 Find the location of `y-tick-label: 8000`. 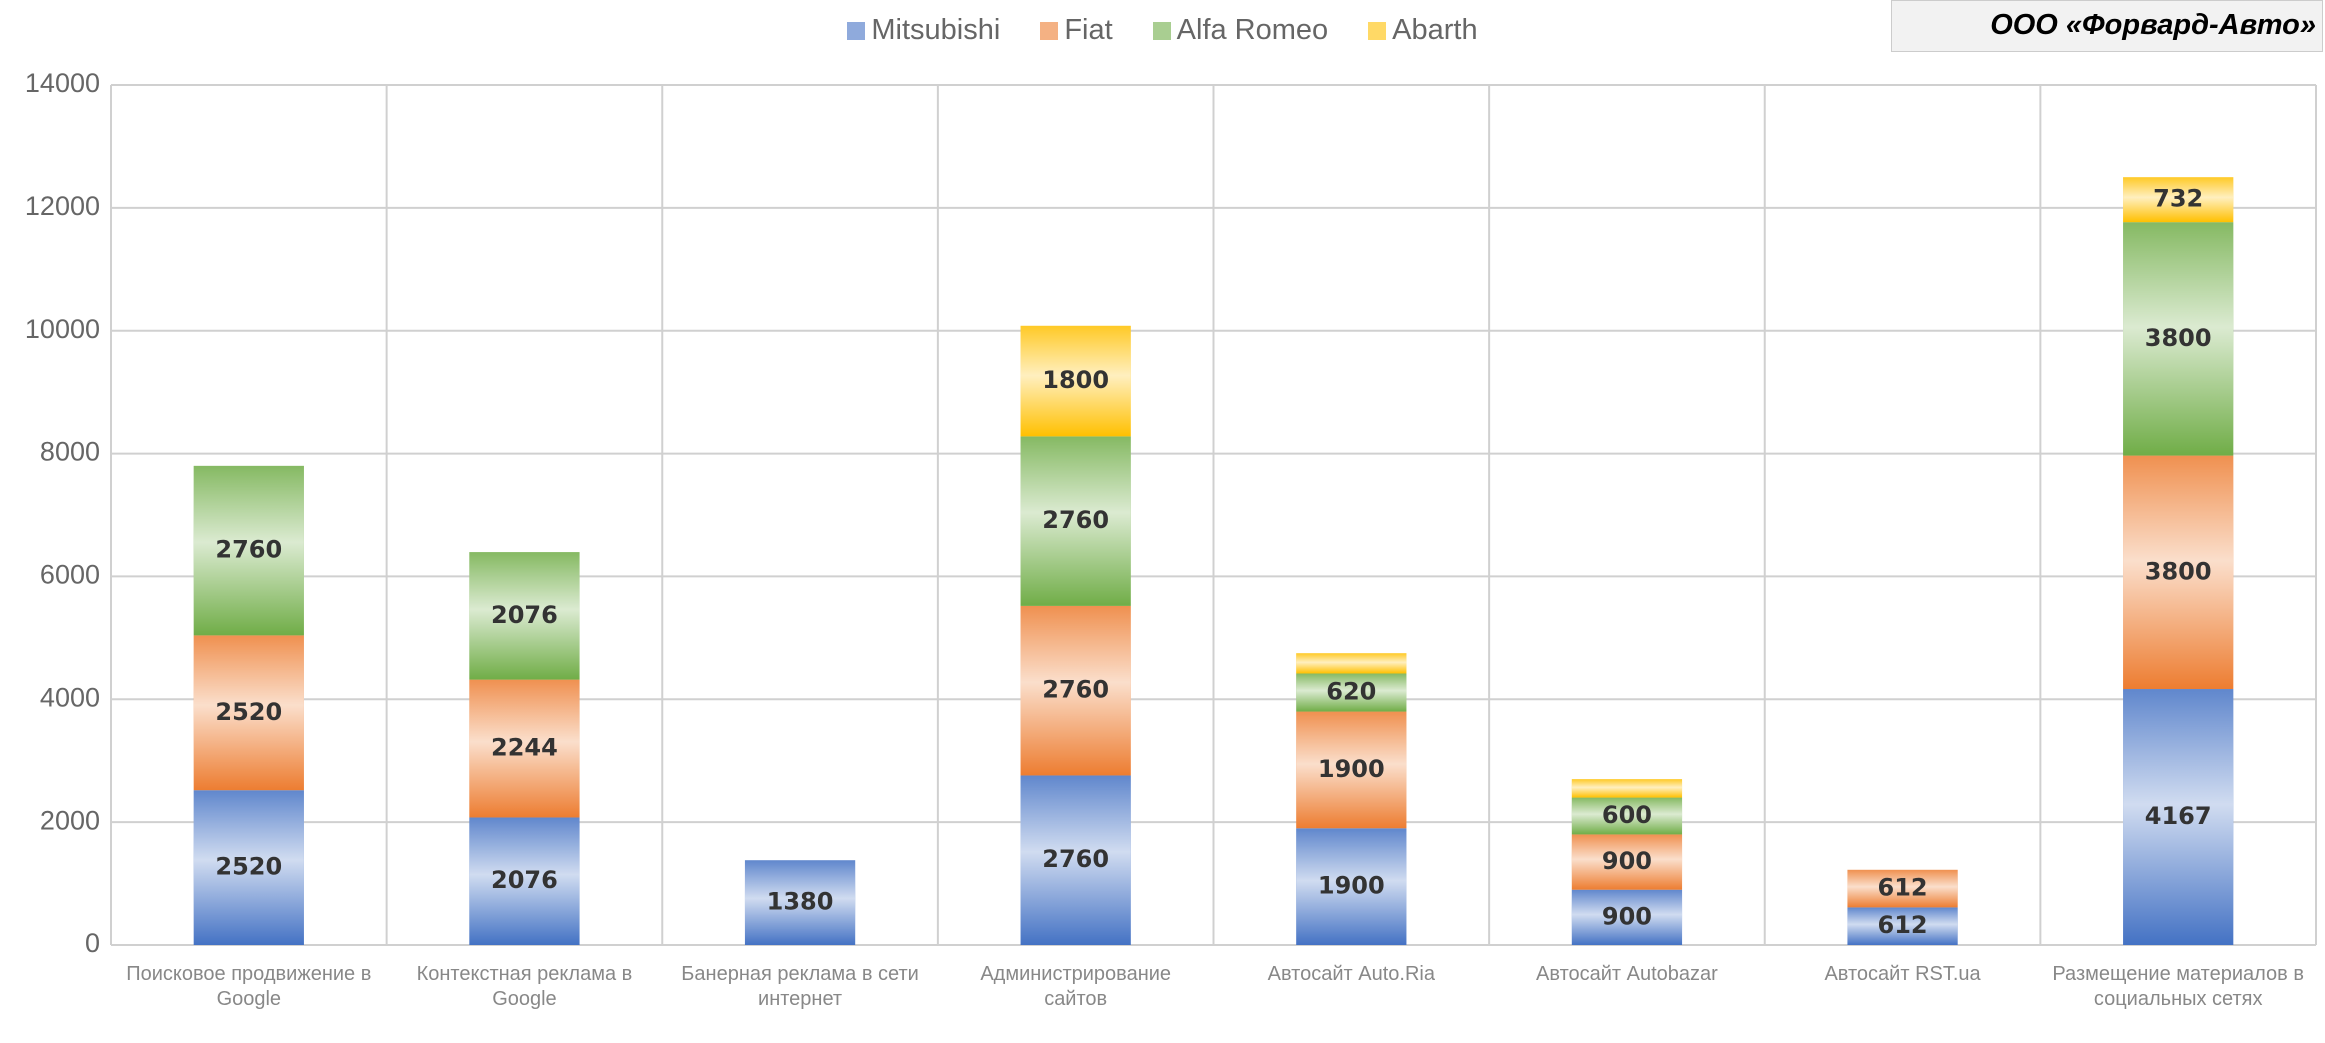

y-tick-label: 8000 is located at coordinates (70, 452).